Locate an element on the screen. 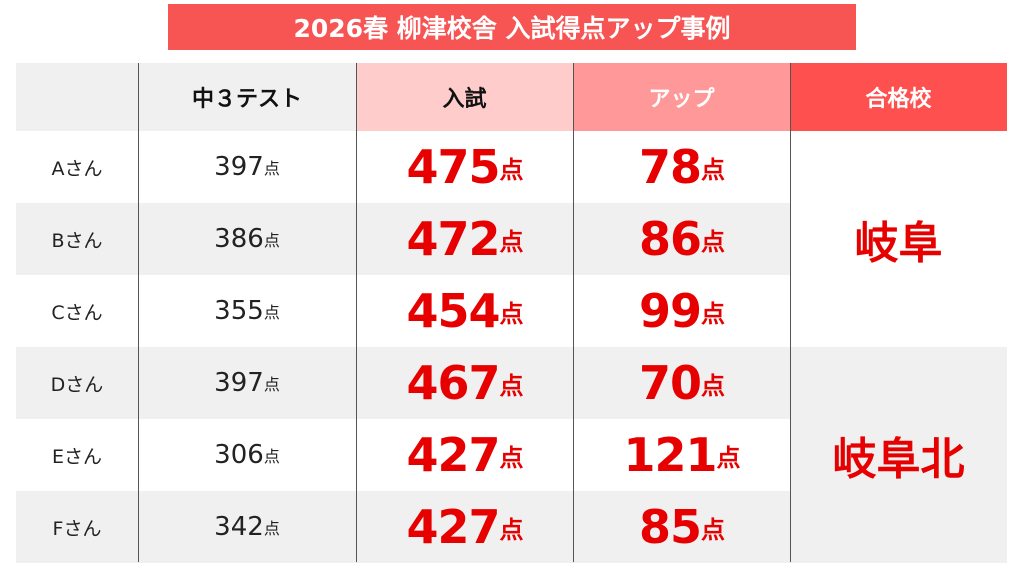 The image size is (1024, 576). value: 121 is located at coordinates (670, 455).